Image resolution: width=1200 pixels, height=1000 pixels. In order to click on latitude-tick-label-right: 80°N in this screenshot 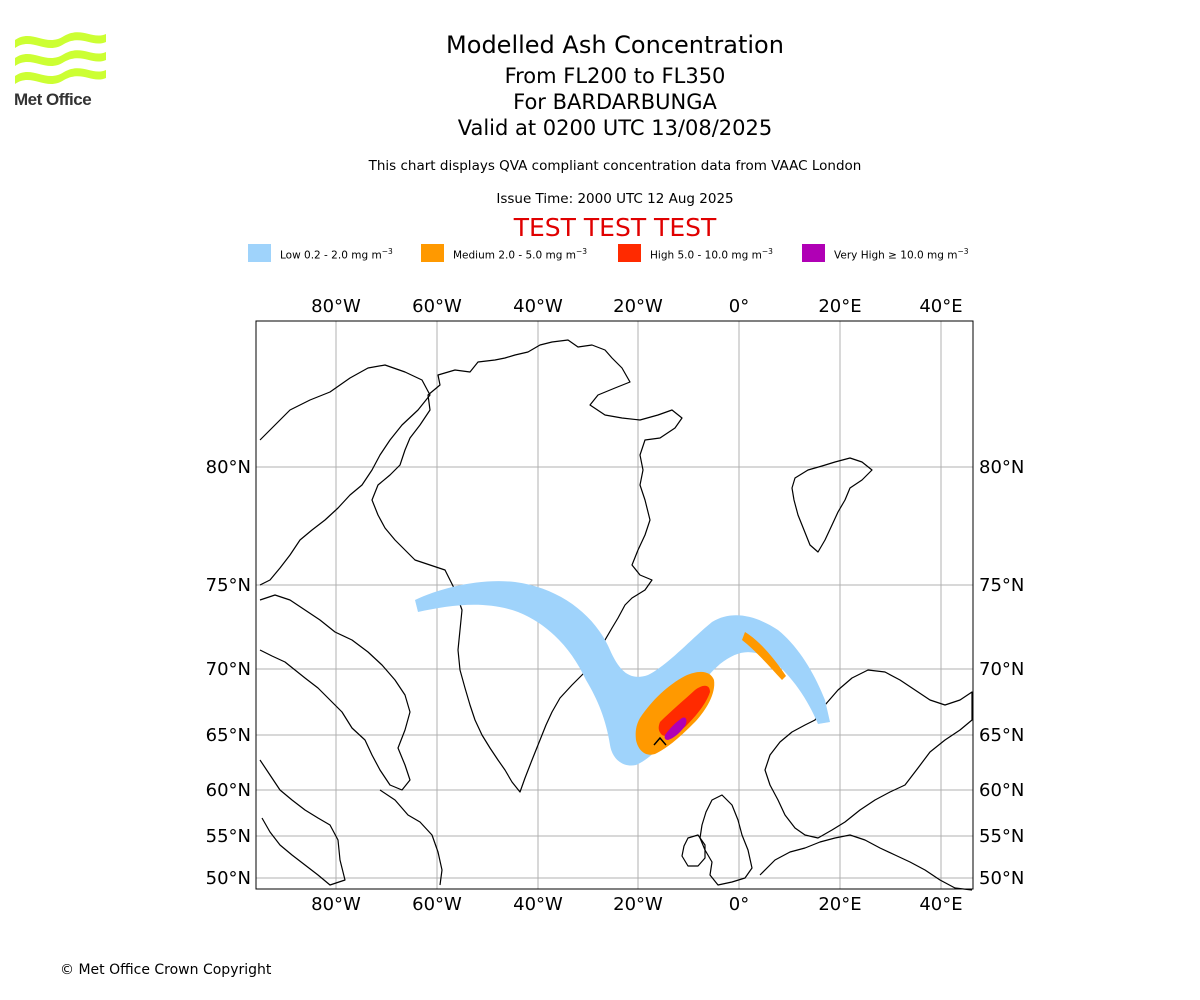, I will do `click(1001, 467)`.